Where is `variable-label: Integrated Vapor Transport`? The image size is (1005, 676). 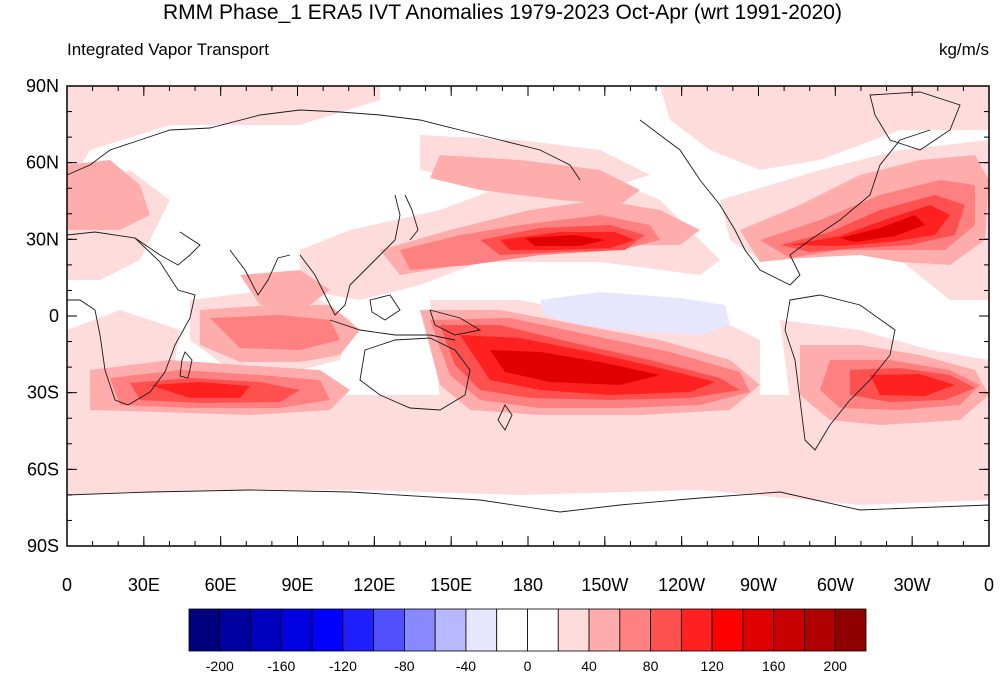 variable-label: Integrated Vapor Transport is located at coordinates (168, 49).